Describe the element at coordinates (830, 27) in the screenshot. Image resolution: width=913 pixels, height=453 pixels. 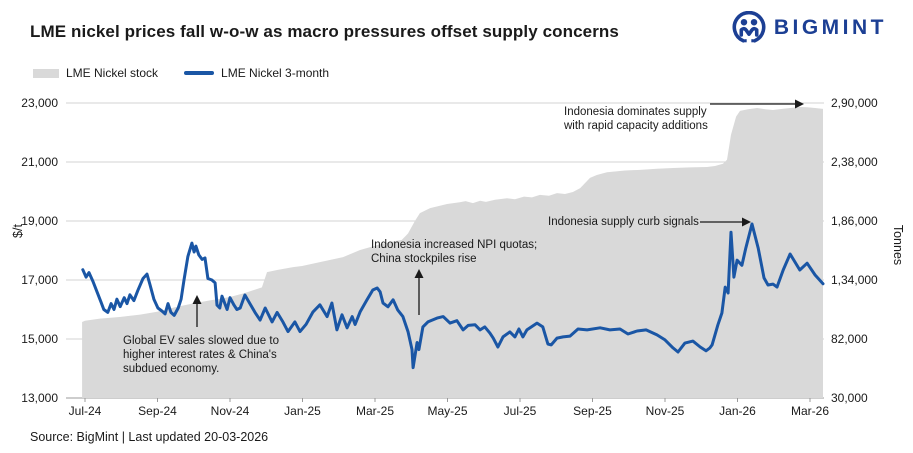
I see `brand-name: BIGMINT` at that location.